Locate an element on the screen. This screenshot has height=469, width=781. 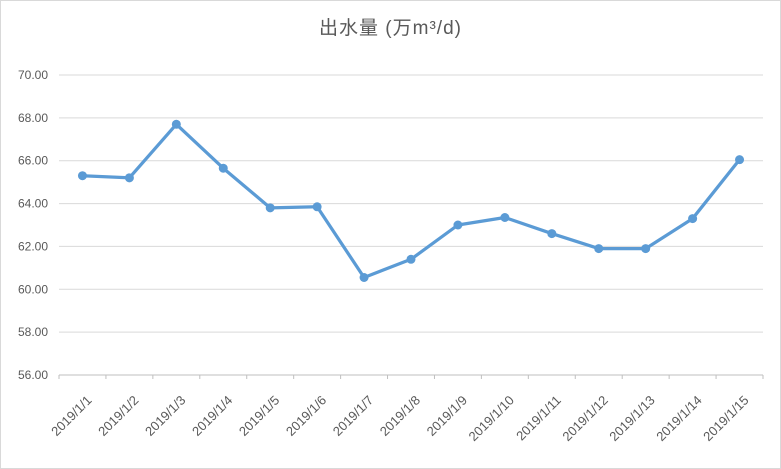
x-axis-label: 2019/1/8 is located at coordinates (400, 416).